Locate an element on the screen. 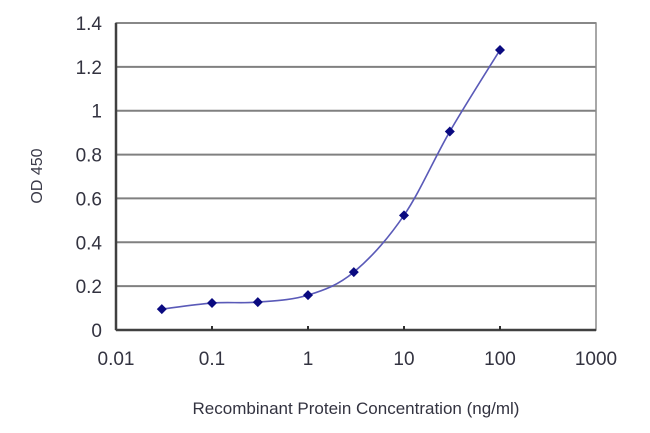 The width and height of the screenshot is (650, 433). y-tick-label: 1.2 is located at coordinates (89, 68).